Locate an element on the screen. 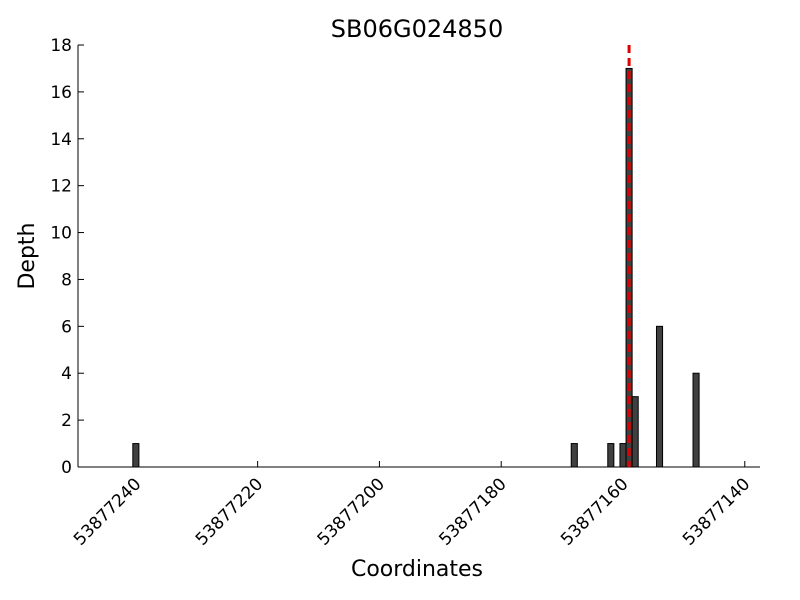  y-tick-label: 8 is located at coordinates (66, 280).